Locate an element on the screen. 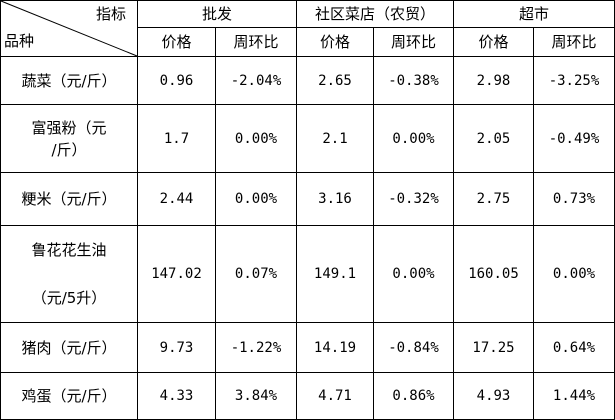 The width and height of the screenshot is (615, 420). header-bottom-rule is located at coordinates (307, 56).